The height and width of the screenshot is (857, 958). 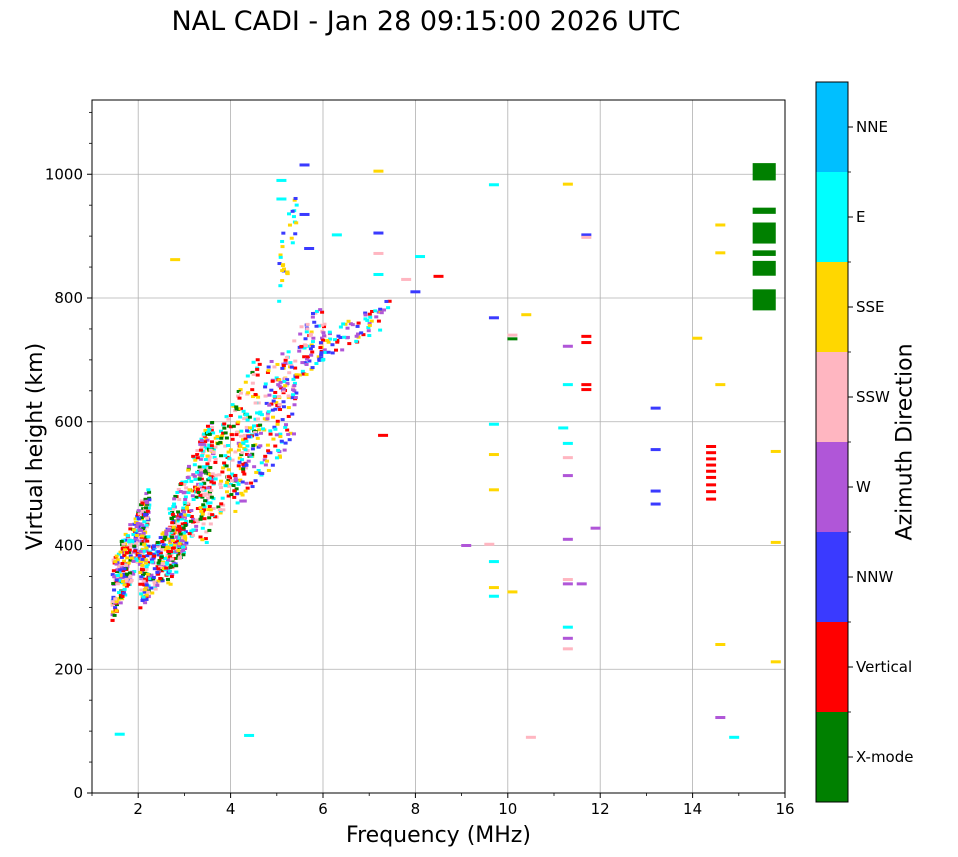 What do you see at coordinates (864, 442) in the screenshot?
I see `colorbar: X-mode Vertical NNW W SSW SSE E NNE` at bounding box center [864, 442].